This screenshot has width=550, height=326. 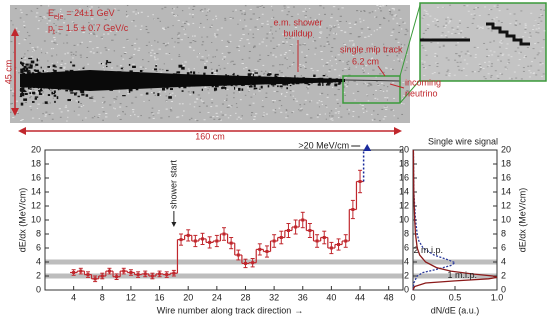 I want to click on x-tick-label: 12, so click(x=131, y=297).